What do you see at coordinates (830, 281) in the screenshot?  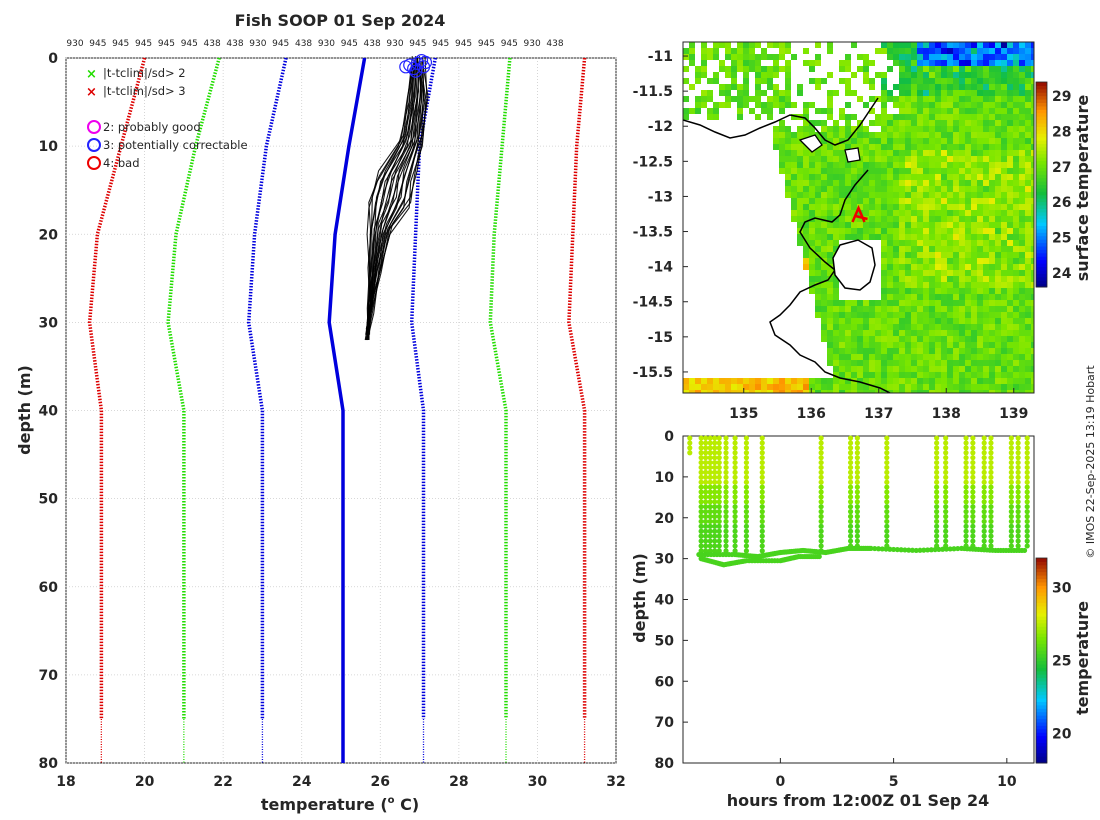 I see `coastline-west-path` at bounding box center [830, 281].